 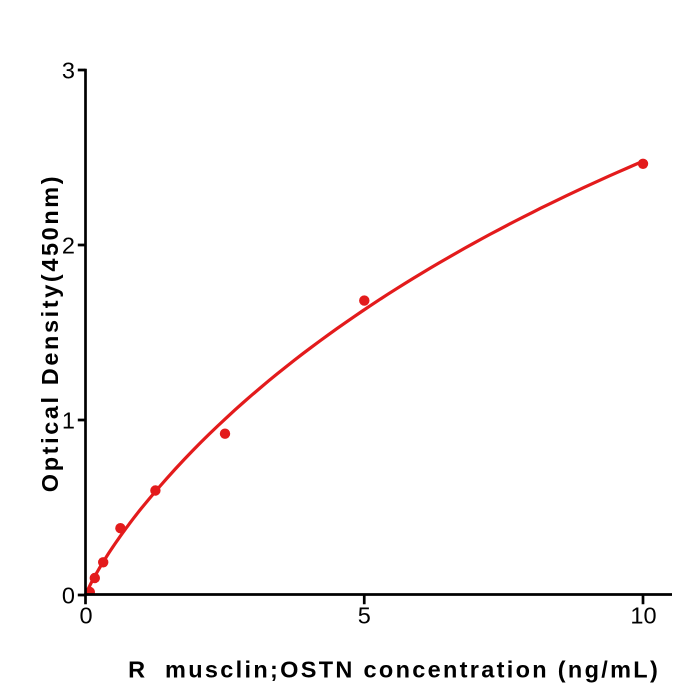 I want to click on svg-text: 10, so click(x=643, y=615).